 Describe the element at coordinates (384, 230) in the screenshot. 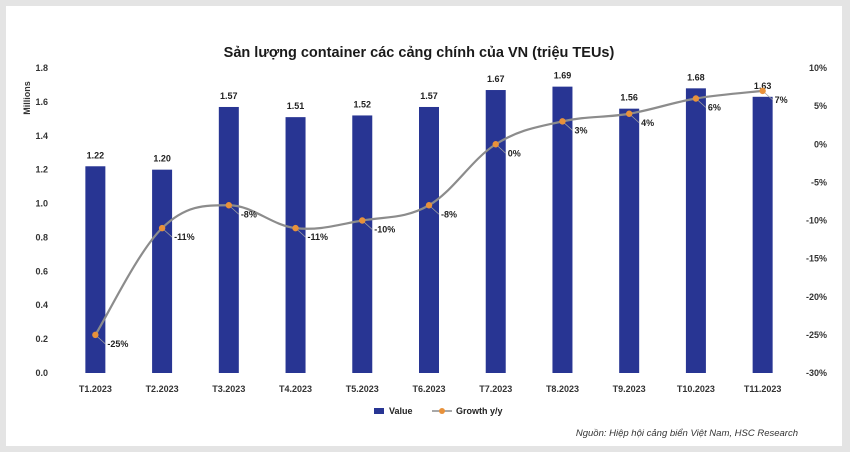

I see `growth-value-label: -10%` at that location.